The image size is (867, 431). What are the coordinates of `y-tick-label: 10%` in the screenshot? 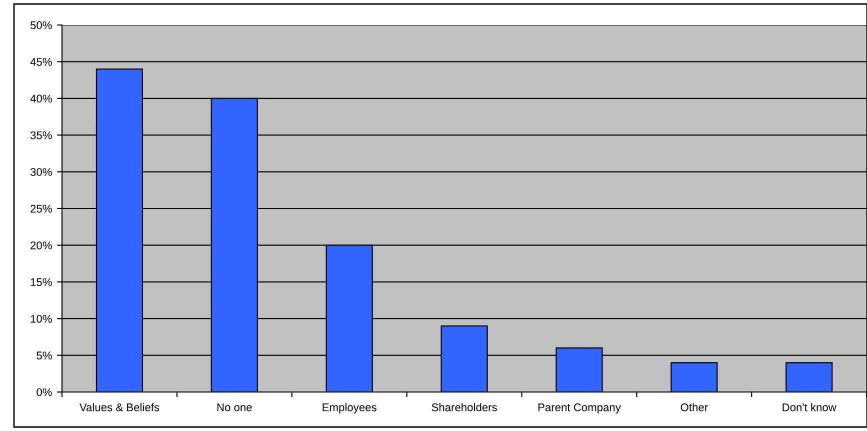 It's located at (41, 318).